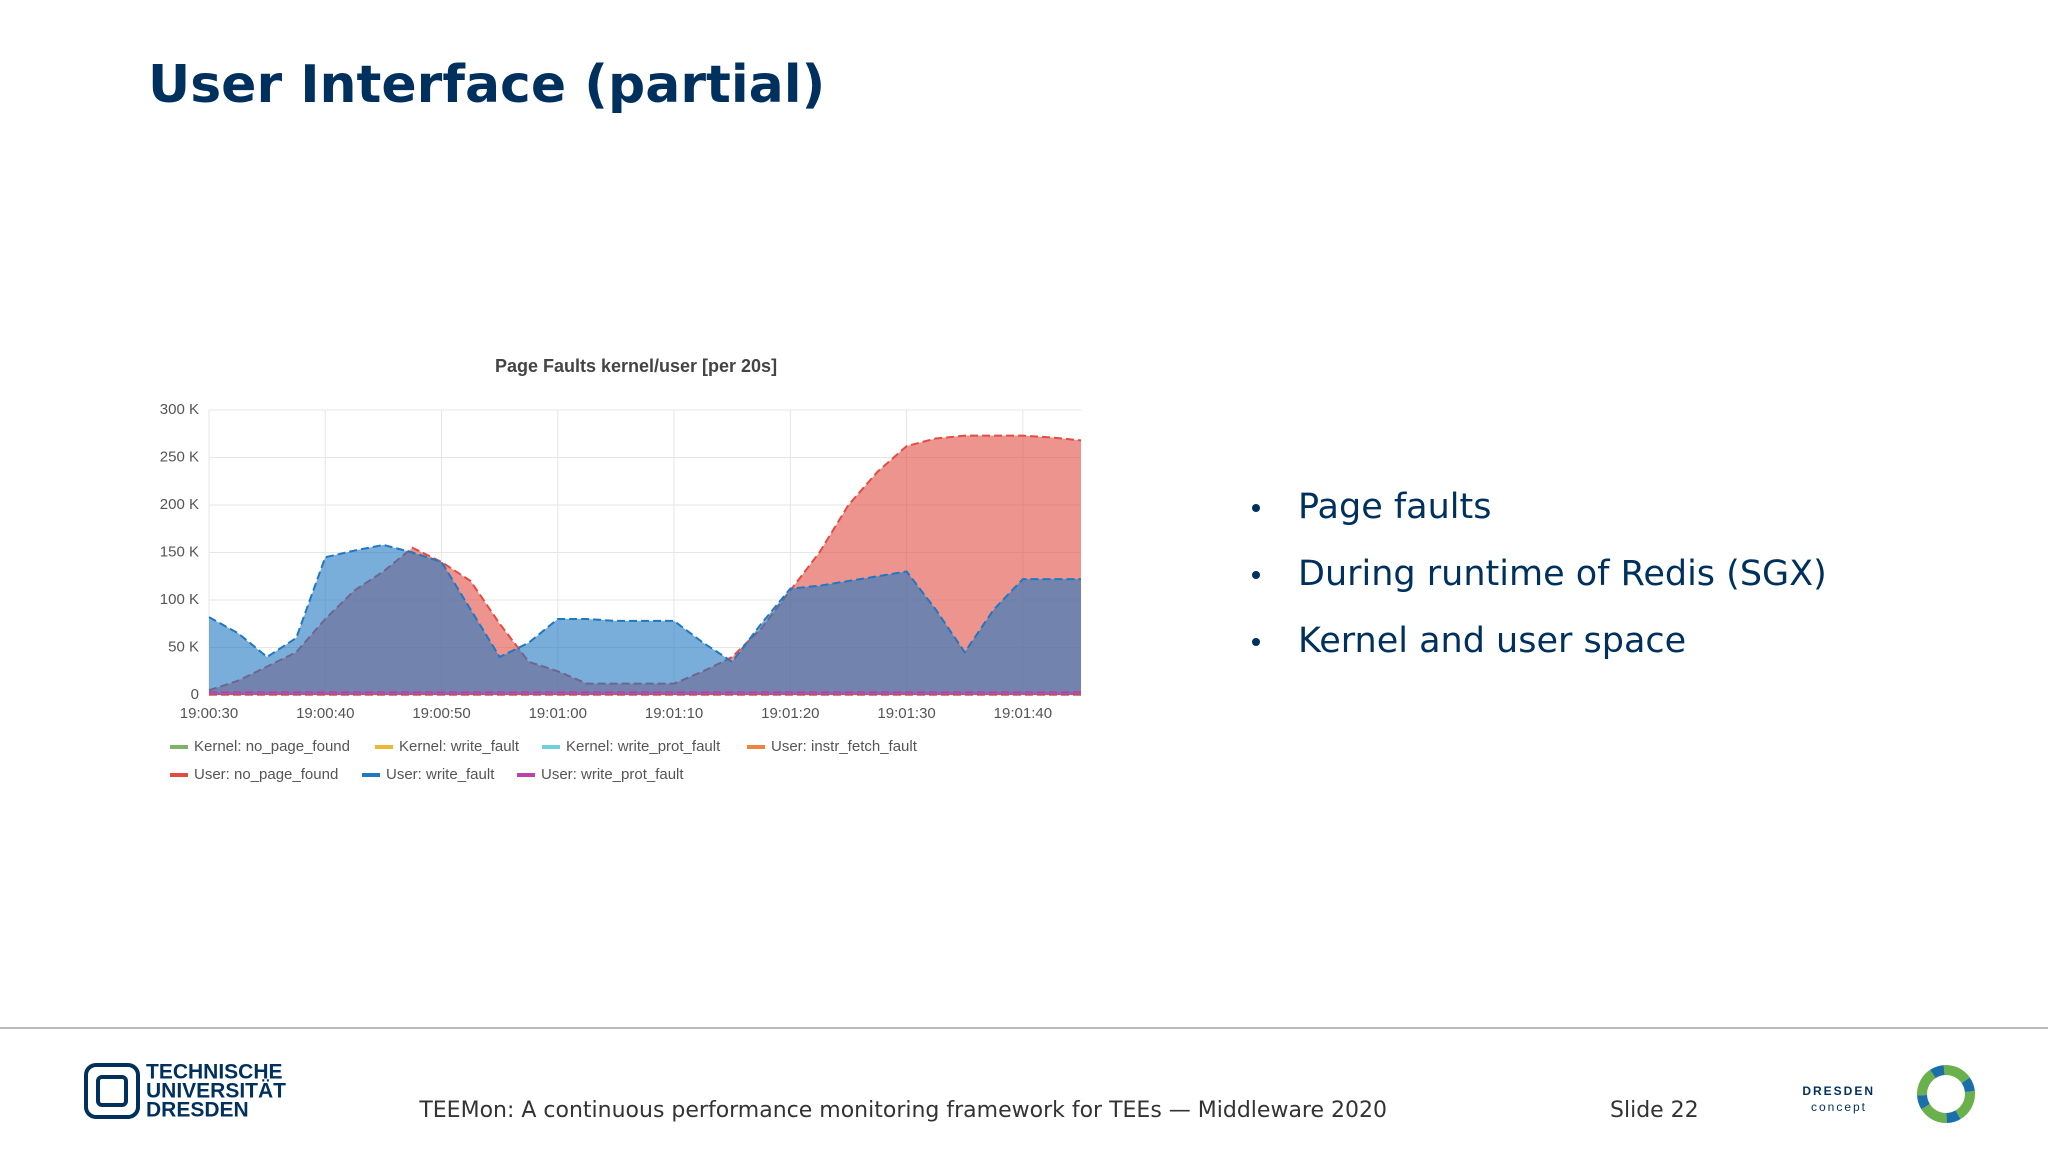 The image size is (2048, 1156). Describe the element at coordinates (183, 646) in the screenshot. I see `y-tick-label: 50 K` at that location.